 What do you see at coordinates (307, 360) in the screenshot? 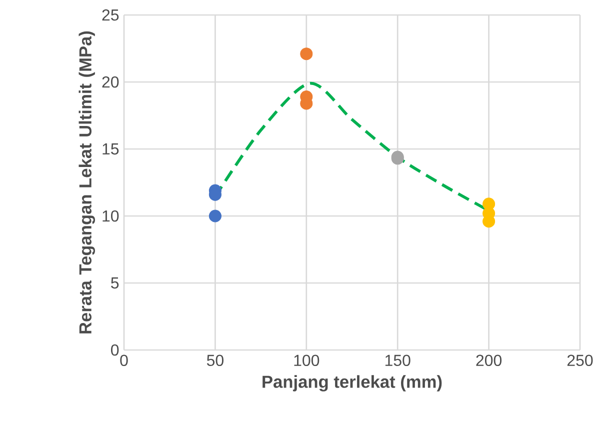
I see `x-tick-label: 100` at bounding box center [307, 360].